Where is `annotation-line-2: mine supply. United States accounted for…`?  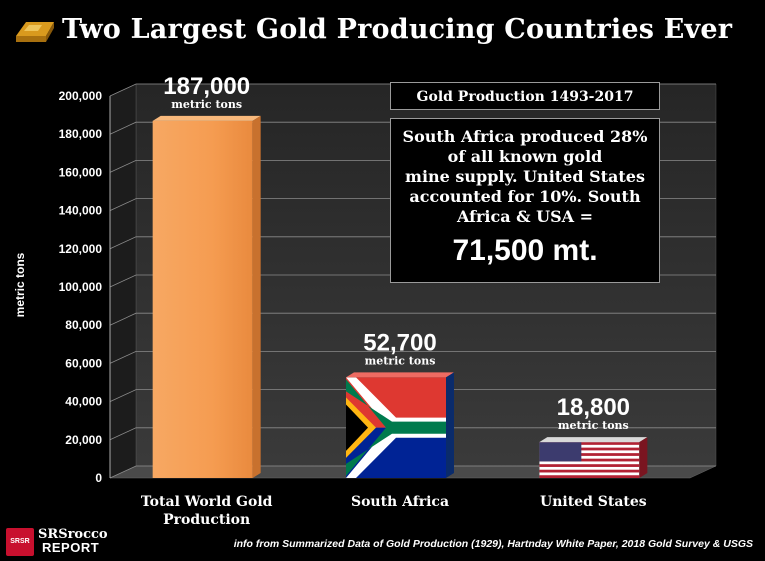
annotation-line-2: mine supply. United States accounted for… is located at coordinates (525, 196).